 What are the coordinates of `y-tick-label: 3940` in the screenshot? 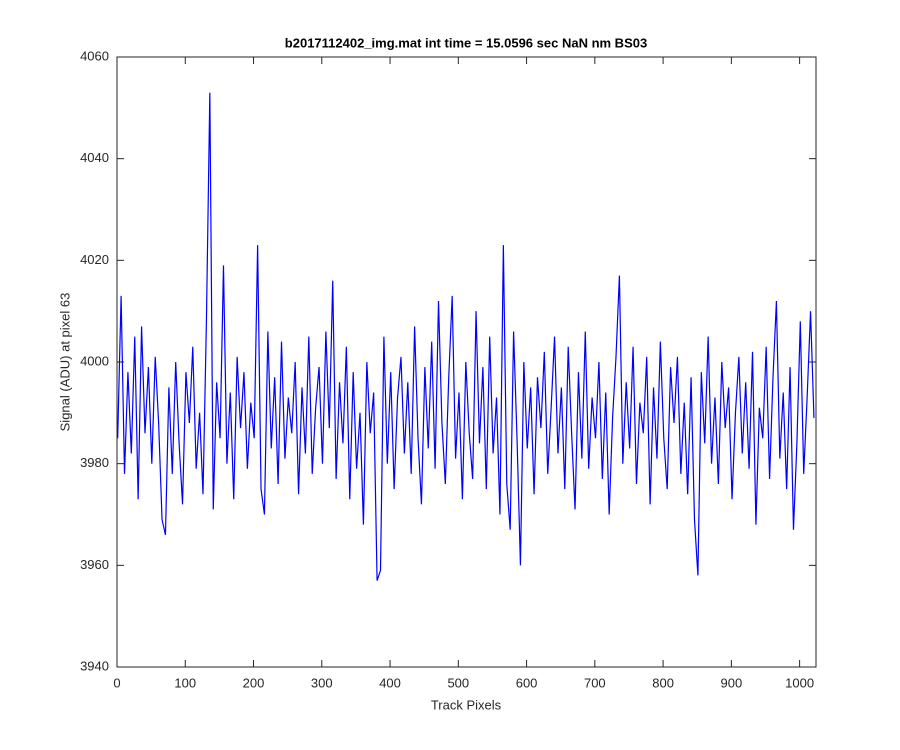 It's located at (94, 665).